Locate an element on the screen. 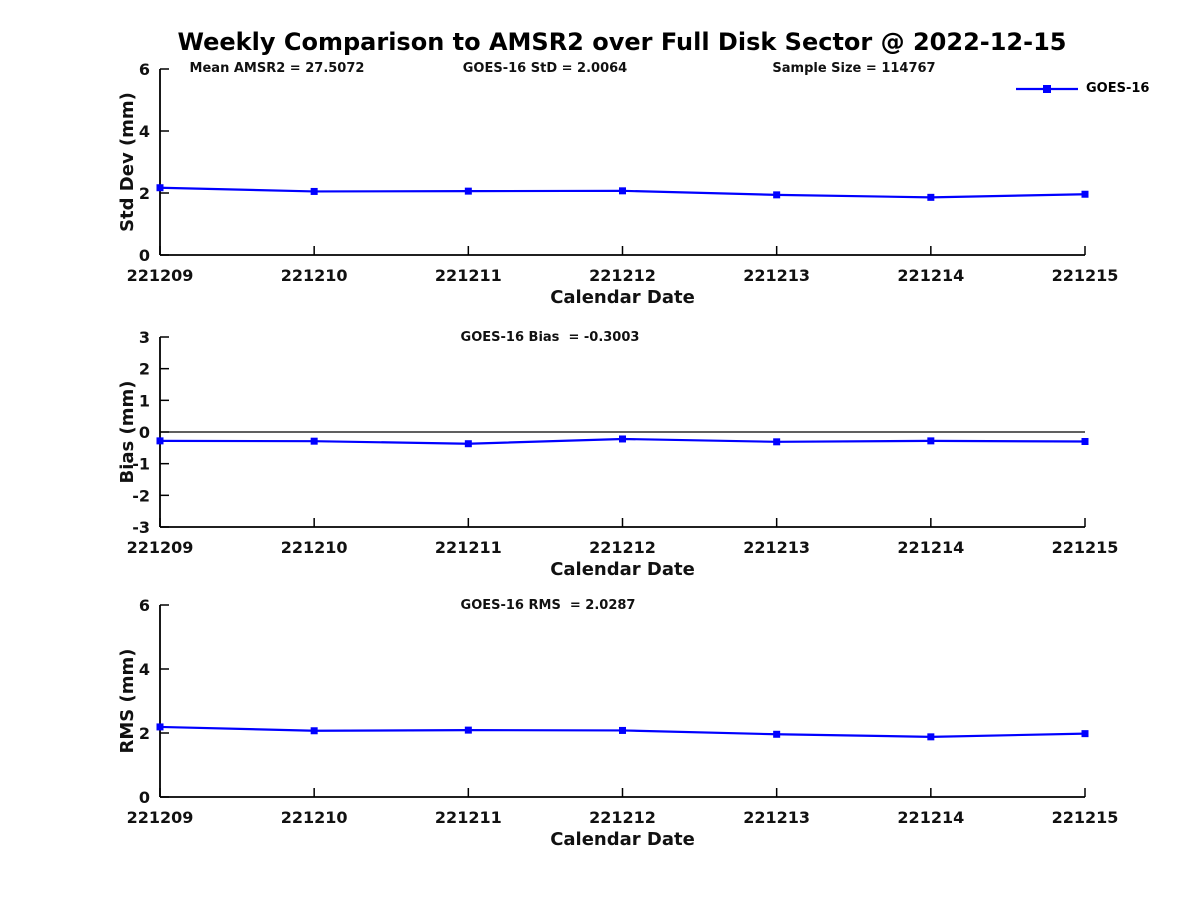 The image size is (1200, 900). y-tick-label: -1 is located at coordinates (141, 464).